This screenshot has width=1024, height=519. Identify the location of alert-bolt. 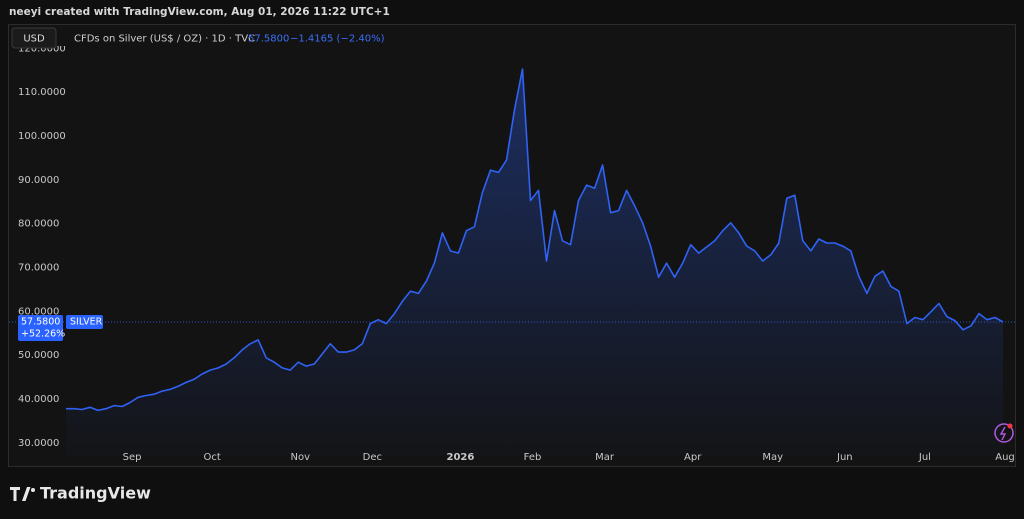
(1003, 433).